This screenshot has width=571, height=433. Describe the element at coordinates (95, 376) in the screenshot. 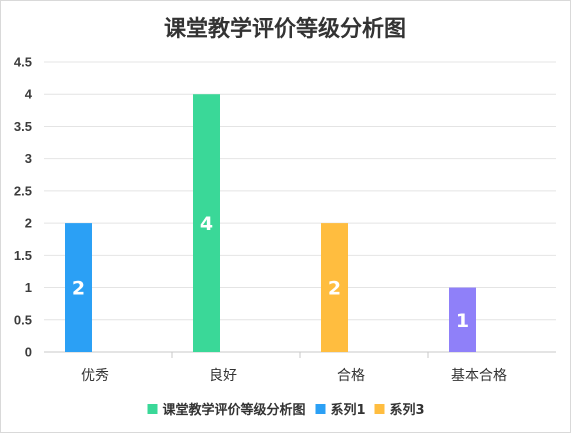

I see `x-category-label: 优秀` at that location.